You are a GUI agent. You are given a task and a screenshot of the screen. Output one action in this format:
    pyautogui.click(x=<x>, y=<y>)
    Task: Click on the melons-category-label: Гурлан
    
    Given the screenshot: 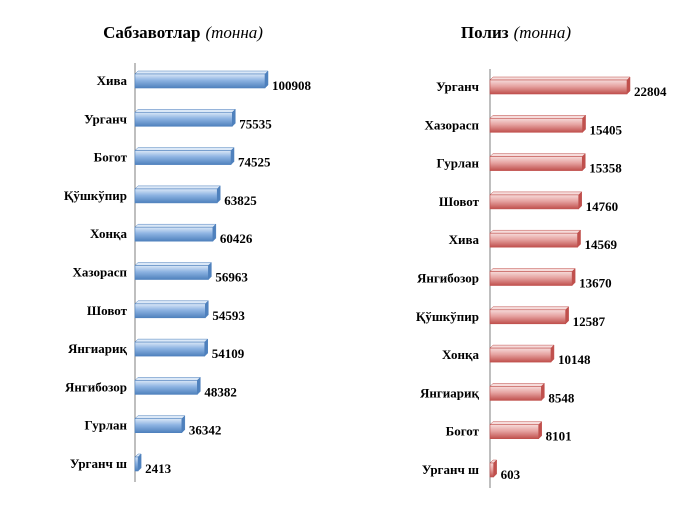 What is the action you would take?
    pyautogui.click(x=458, y=163)
    